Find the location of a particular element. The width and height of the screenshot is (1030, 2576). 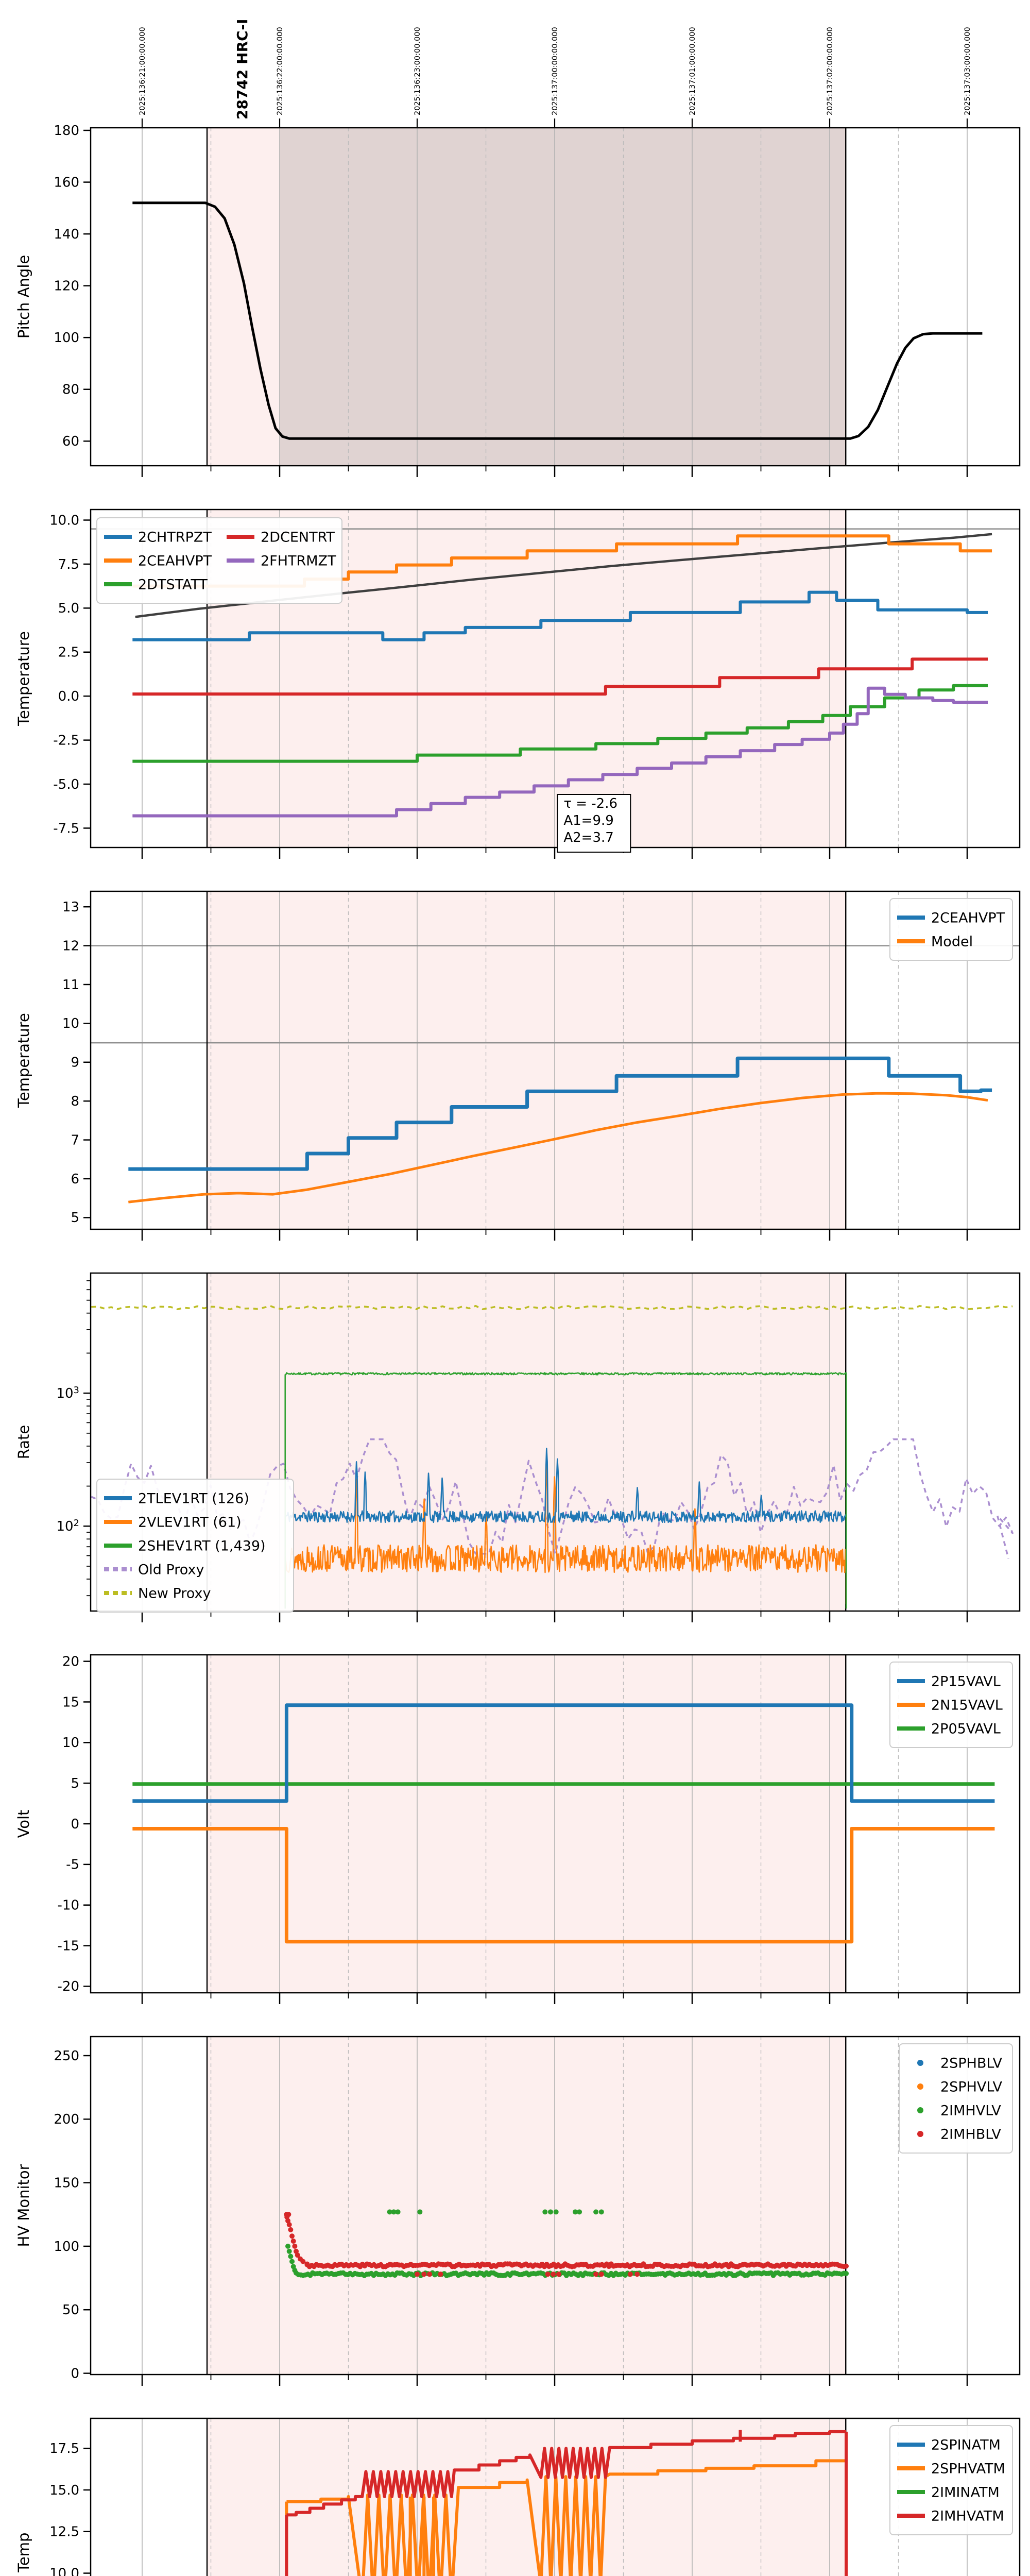

series-2TLEV1RT is located at coordinates (565, 1497).